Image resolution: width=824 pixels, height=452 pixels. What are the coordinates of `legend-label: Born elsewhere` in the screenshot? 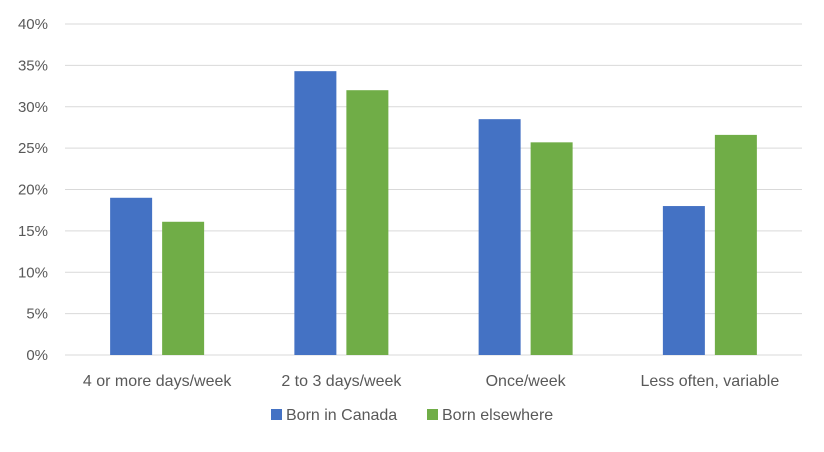 It's located at (497, 415).